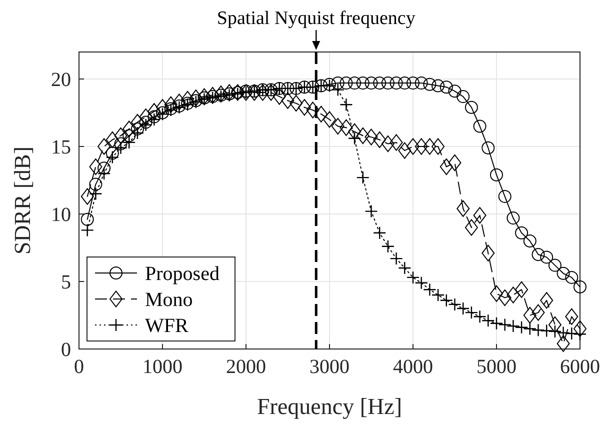 The width and height of the screenshot is (608, 432). Describe the element at coordinates (580, 367) in the screenshot. I see `x-tick-label: 6000` at that location.